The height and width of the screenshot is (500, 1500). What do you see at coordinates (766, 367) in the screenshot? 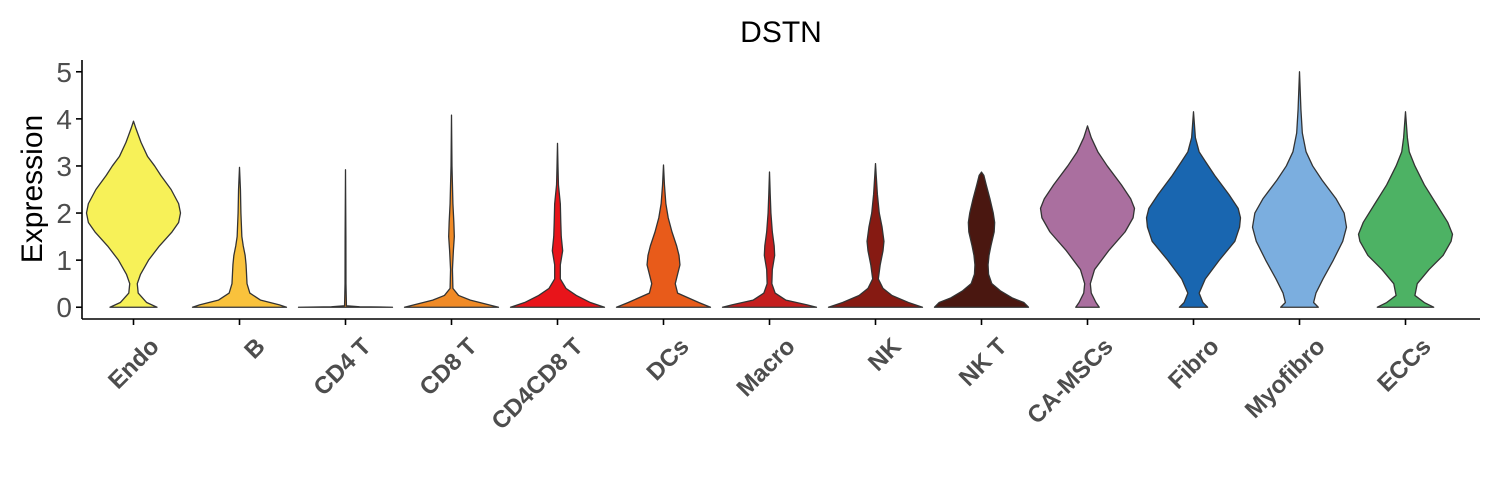
I see `x-tick-label-macro: Macro` at bounding box center [766, 367].